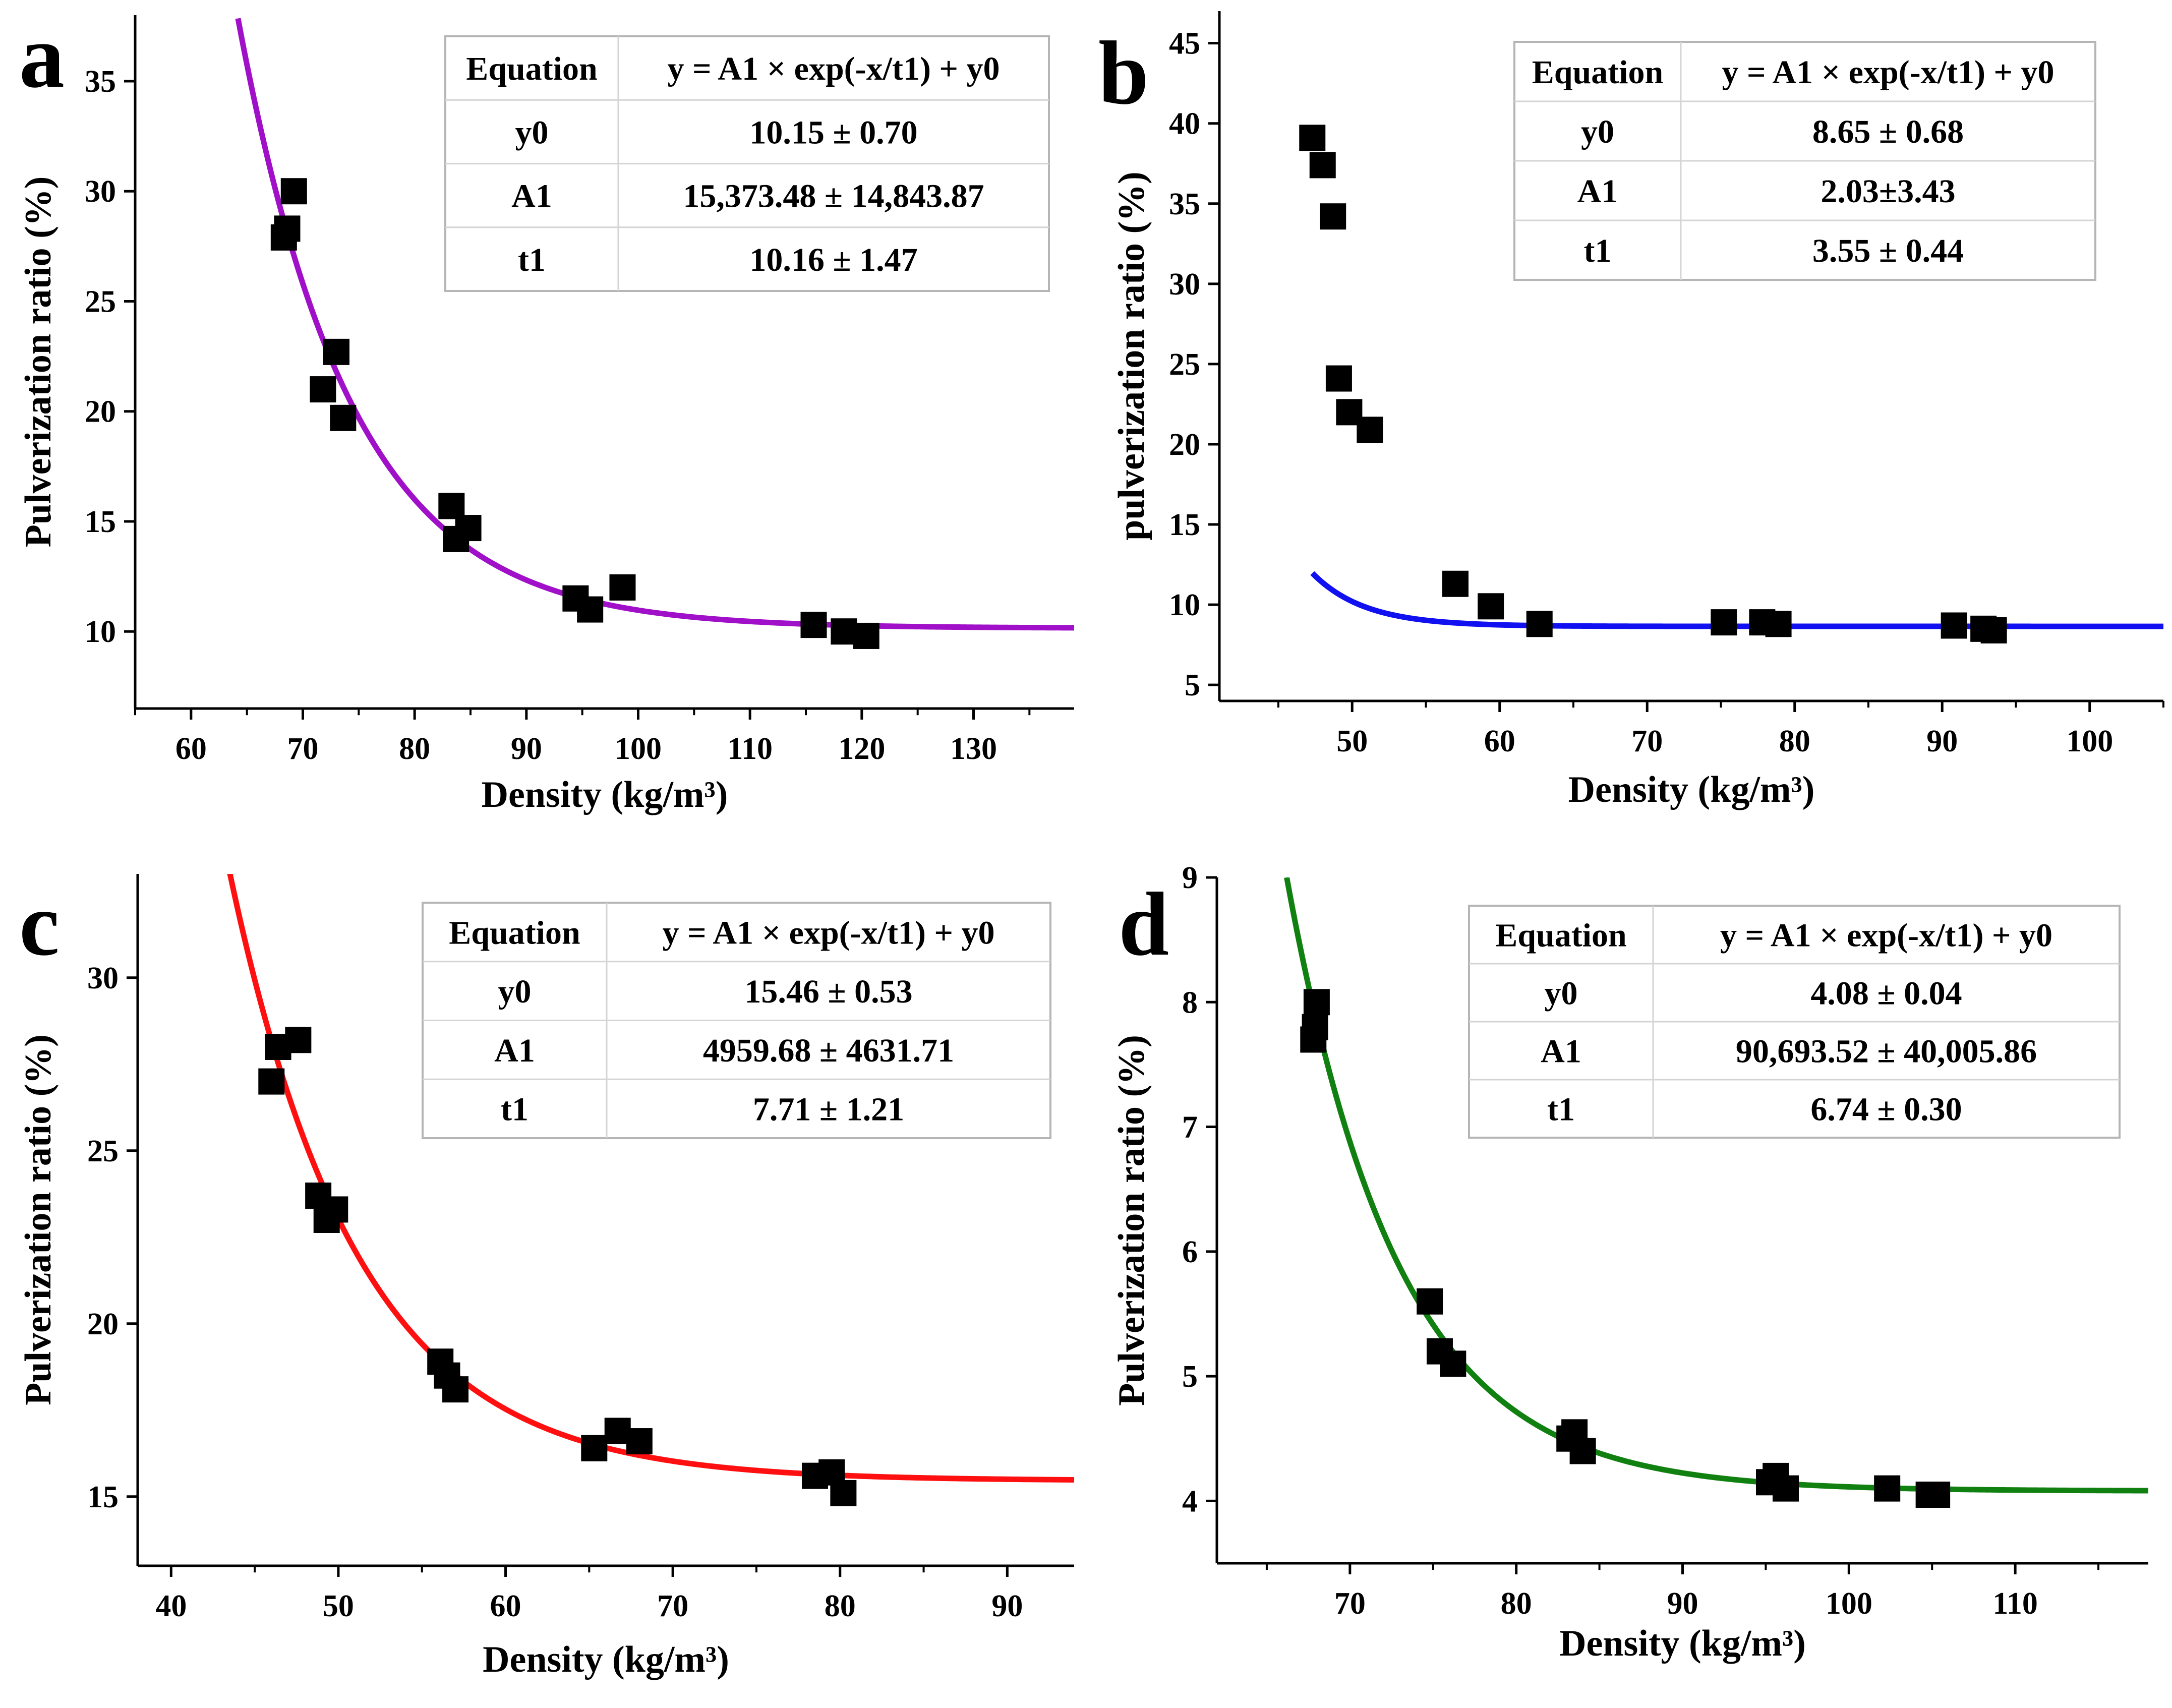 This screenshot has height=1708, width=2172. What do you see at coordinates (1886, 993) in the screenshot?
I see `table-param-value: 4.08 ± 0.04` at bounding box center [1886, 993].